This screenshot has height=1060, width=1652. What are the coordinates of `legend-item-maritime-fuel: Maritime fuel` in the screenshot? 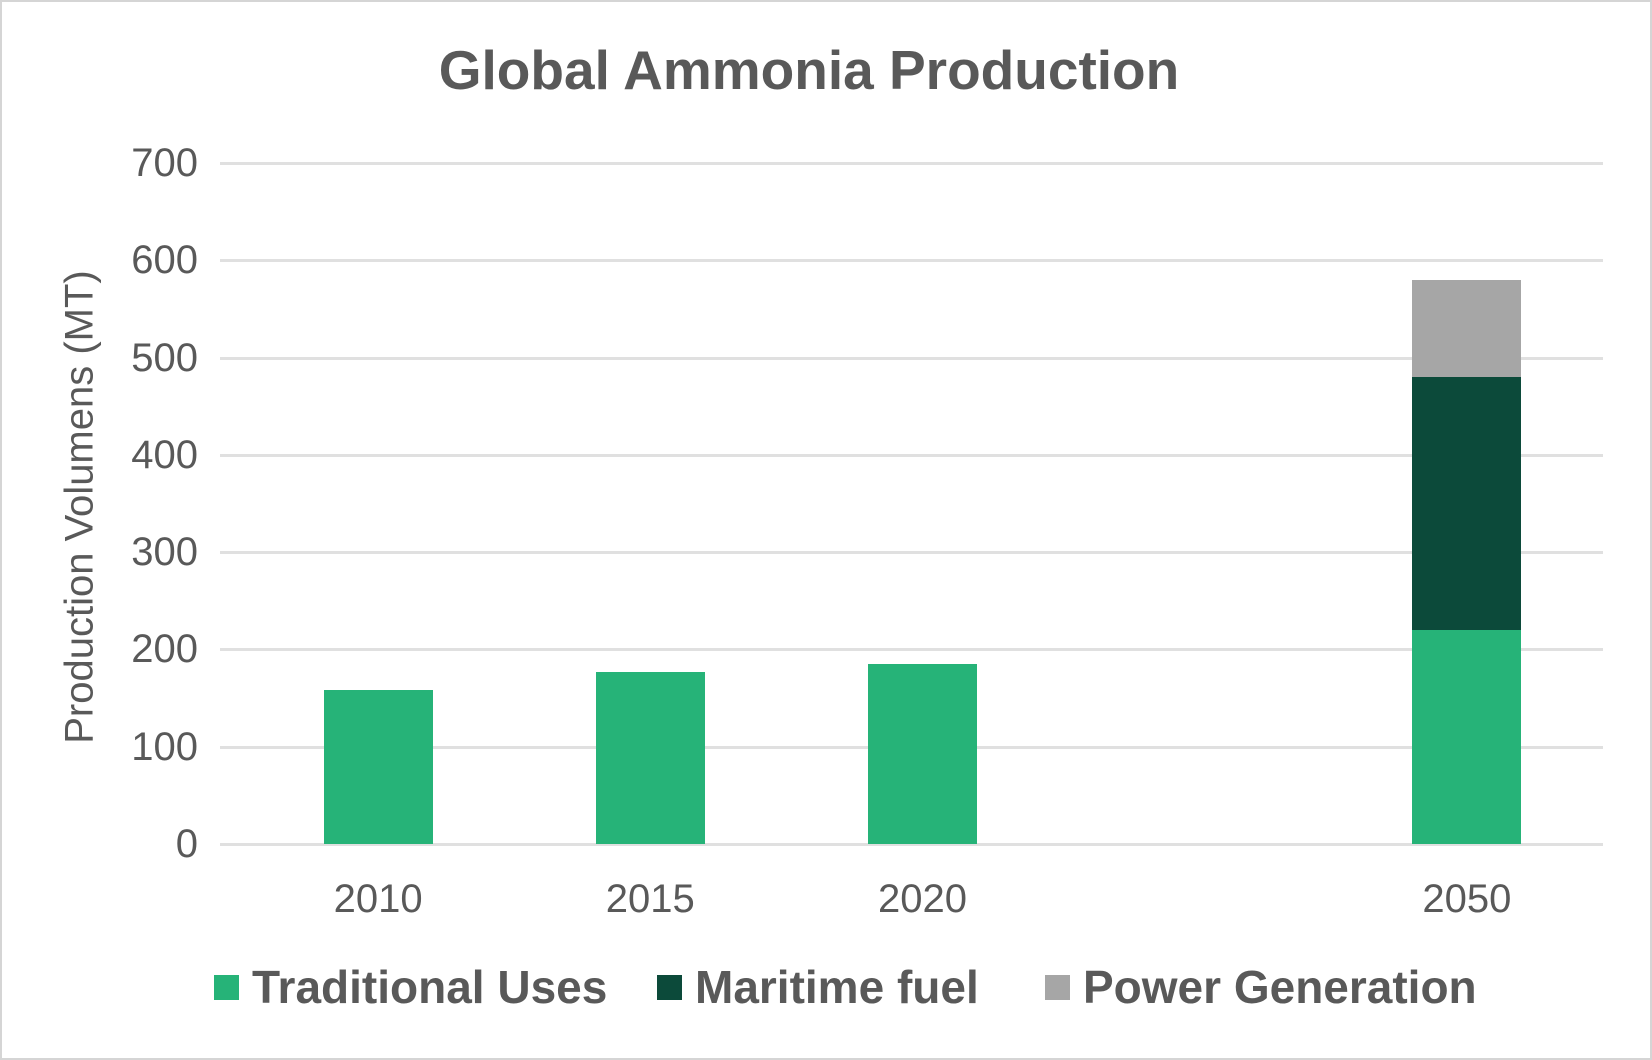 It's located at (818, 987).